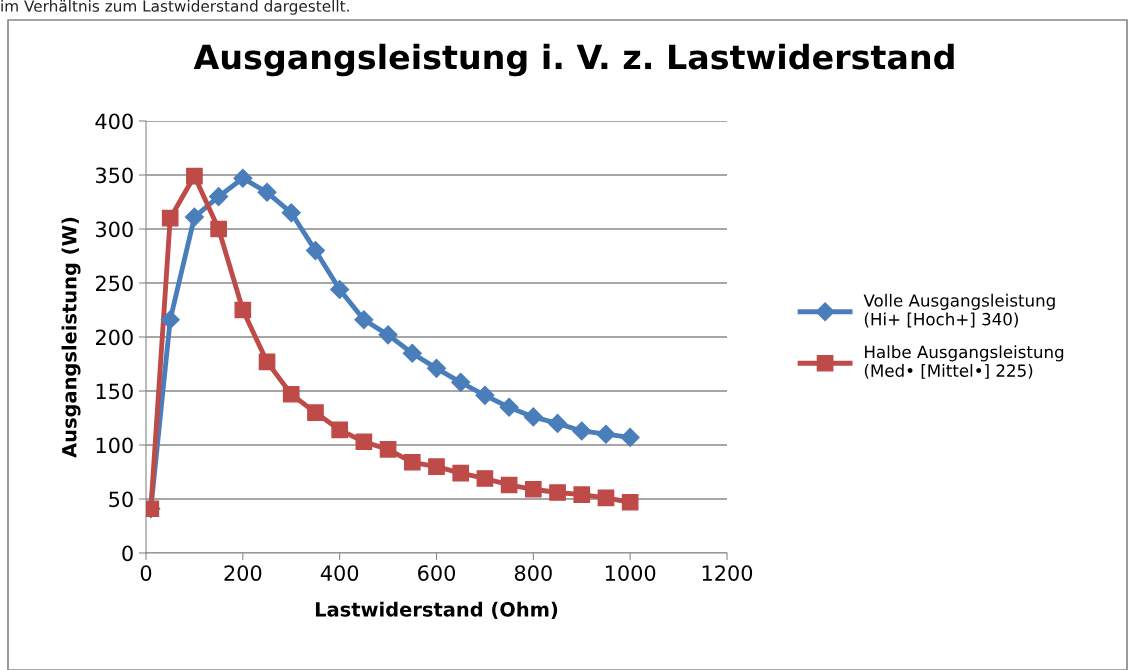  What do you see at coordinates (114, 175) in the screenshot?
I see `y-tick-label: 350` at bounding box center [114, 175].